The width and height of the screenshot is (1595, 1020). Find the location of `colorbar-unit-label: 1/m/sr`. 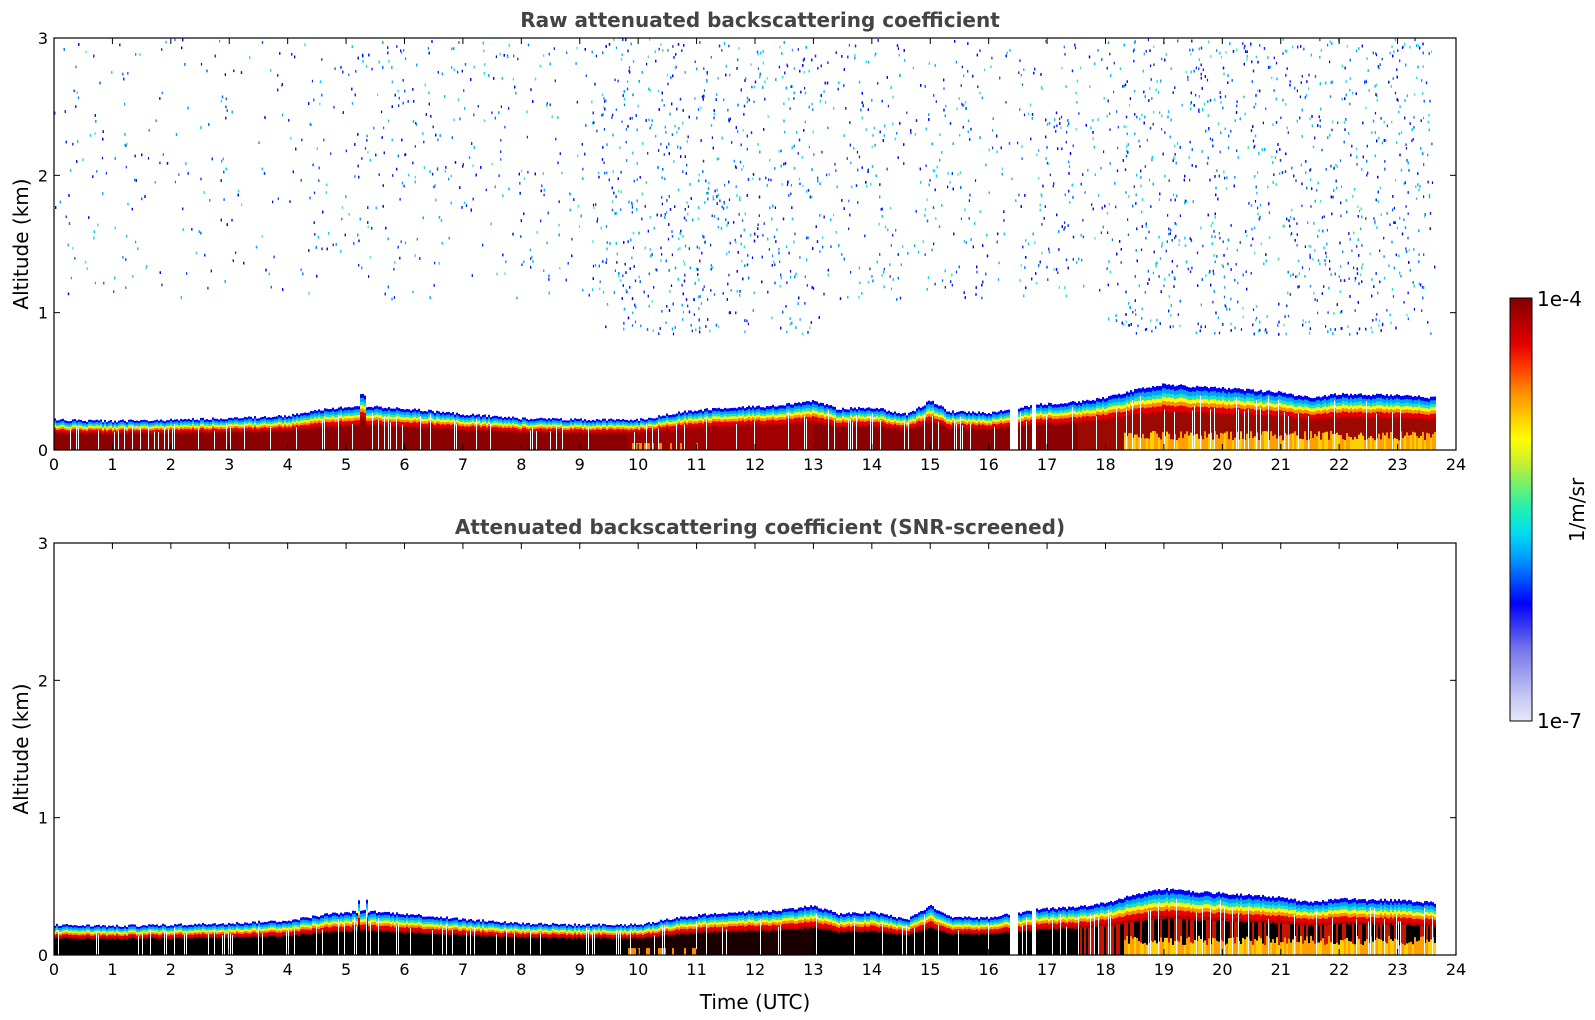

colorbar-unit-label: 1/m/sr is located at coordinates (1577, 509).